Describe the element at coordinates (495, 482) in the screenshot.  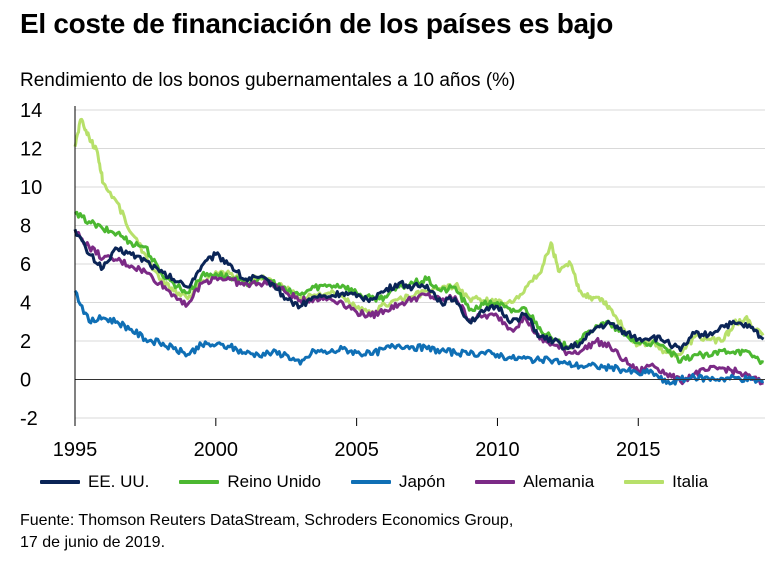
I see `legend-swatch-germany` at that location.